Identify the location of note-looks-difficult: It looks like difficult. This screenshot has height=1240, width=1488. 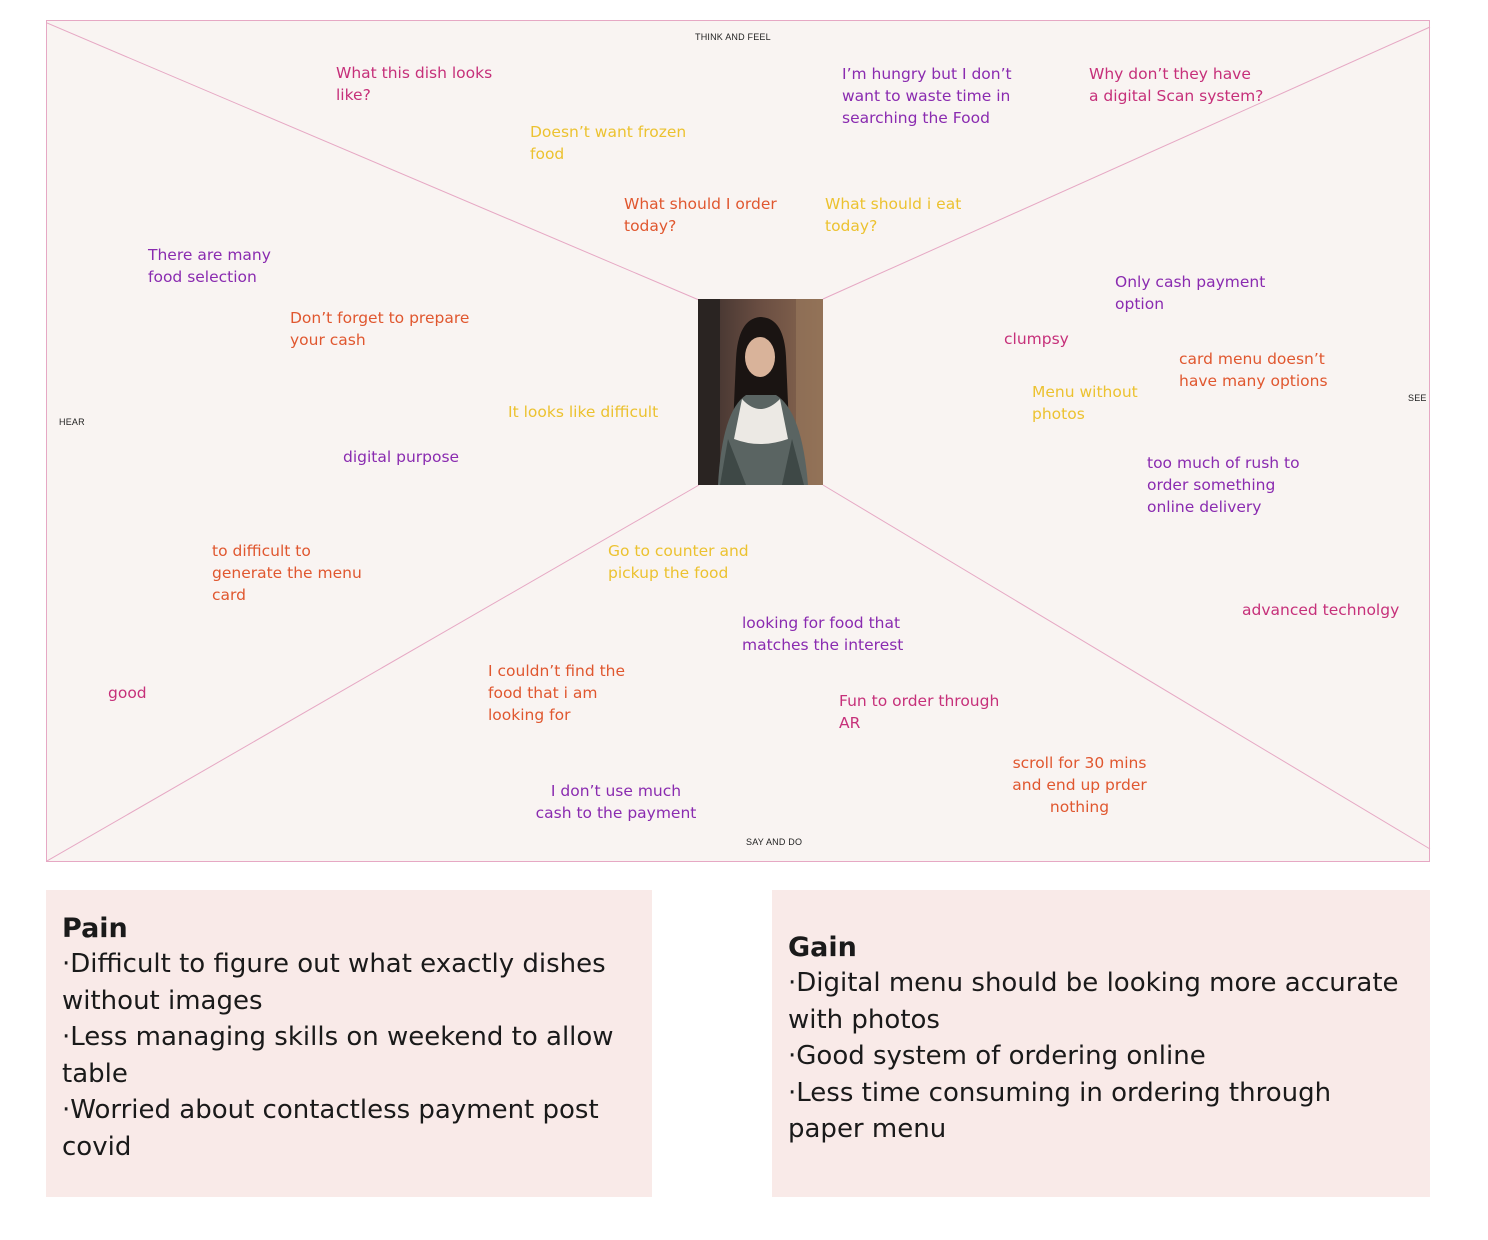
(583, 412).